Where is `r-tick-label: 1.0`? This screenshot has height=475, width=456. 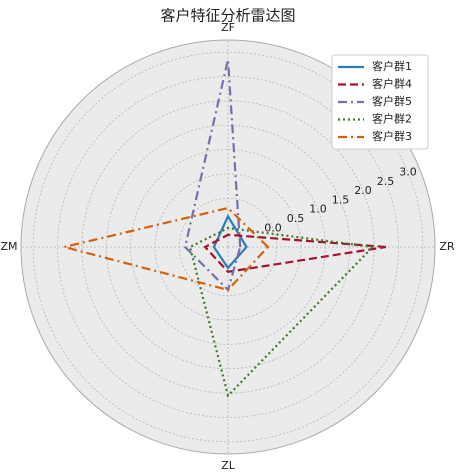
r-tick-label: 1.0 is located at coordinates (318, 209).